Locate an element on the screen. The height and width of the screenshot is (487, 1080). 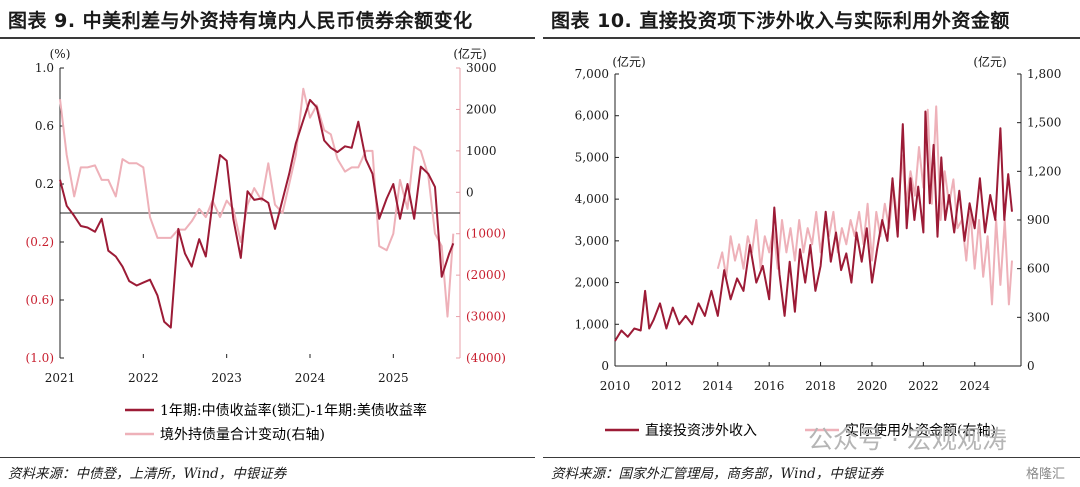
left-left-tick-label: (0.2) is located at coordinates (40, 242).